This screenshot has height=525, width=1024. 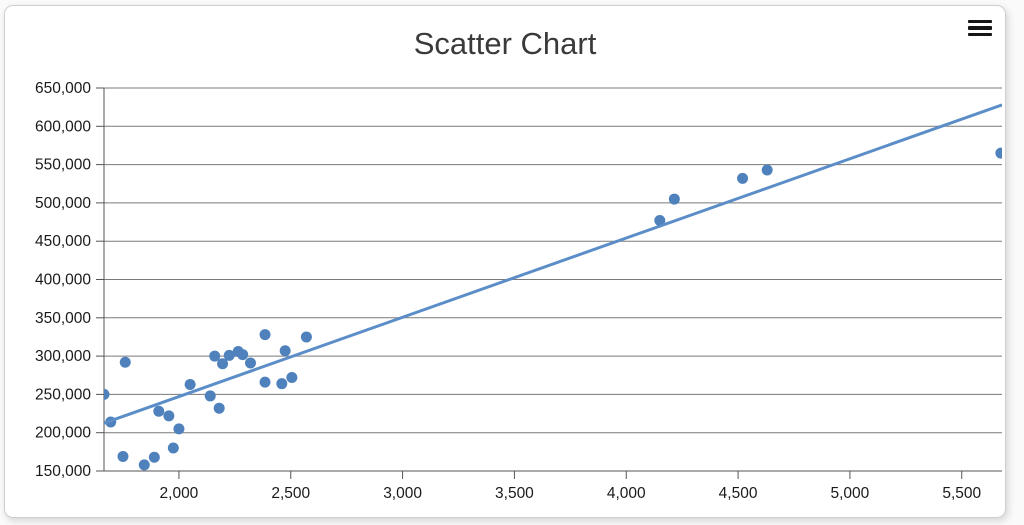 I want to click on x-axis-label: 4,000, so click(x=626, y=493).